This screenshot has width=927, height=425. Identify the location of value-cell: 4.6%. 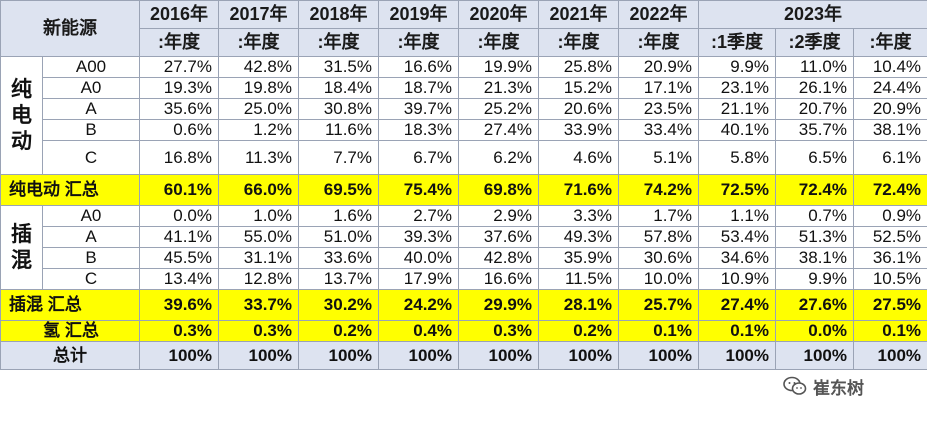
(578, 157).